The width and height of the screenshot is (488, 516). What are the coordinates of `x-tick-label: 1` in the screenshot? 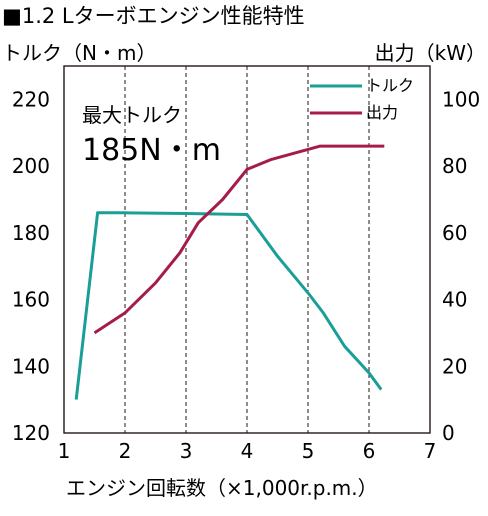 It's located at (64, 451).